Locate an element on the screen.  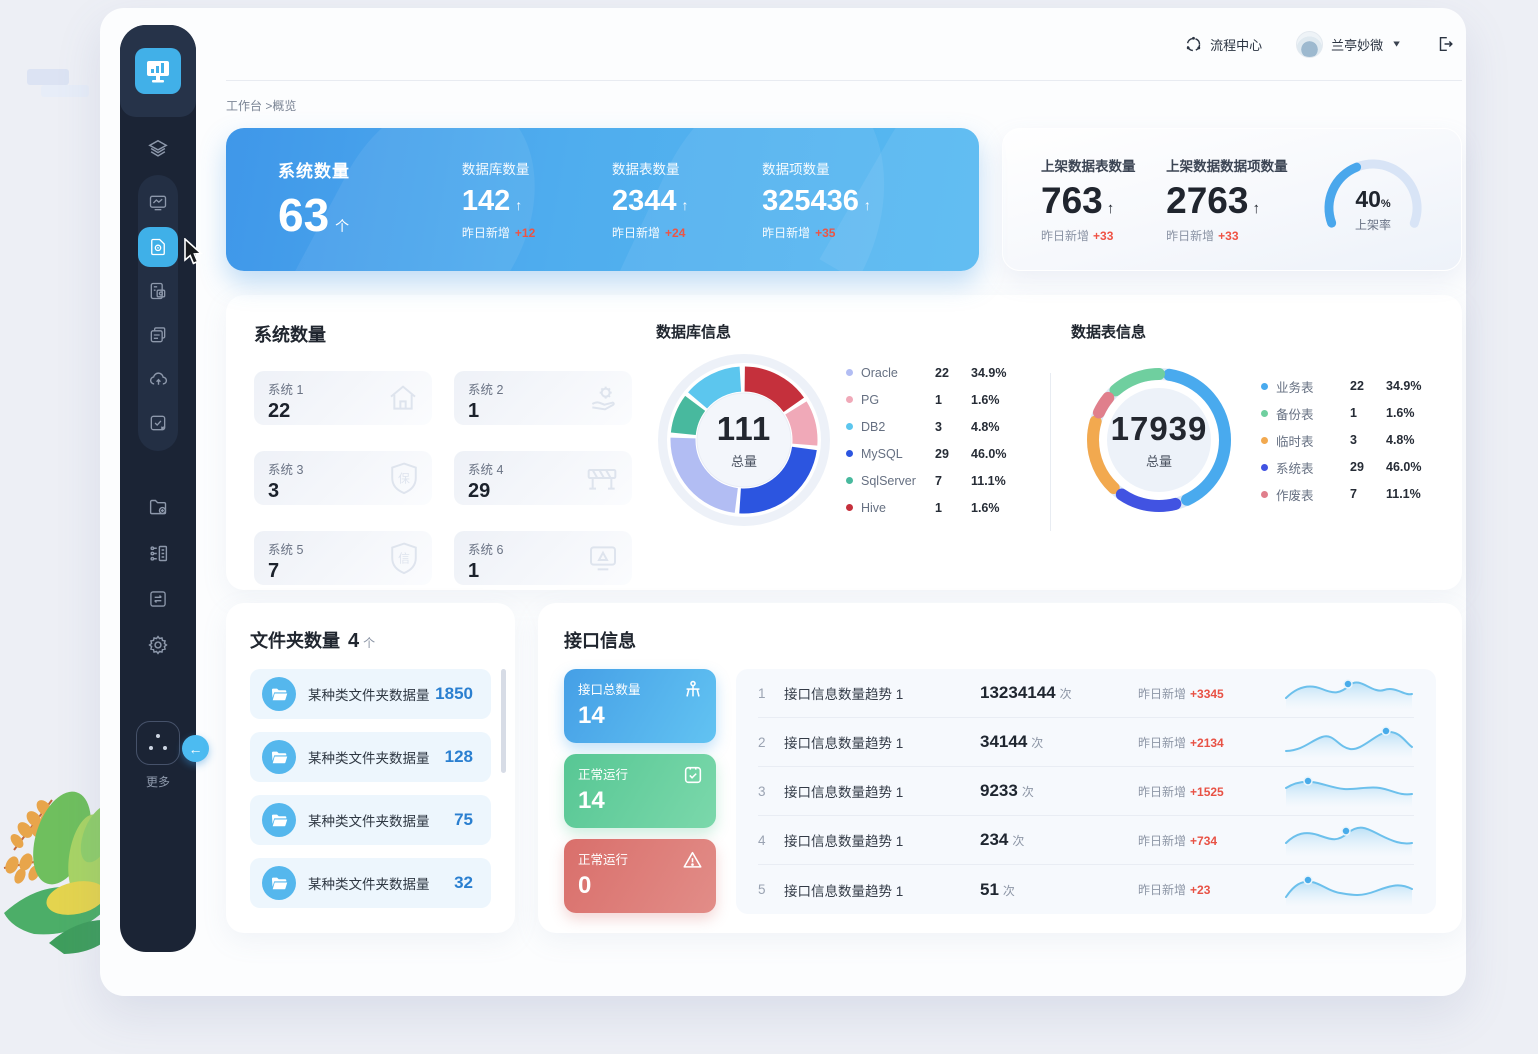
row-value: 34144 is located at coordinates (1004, 741).